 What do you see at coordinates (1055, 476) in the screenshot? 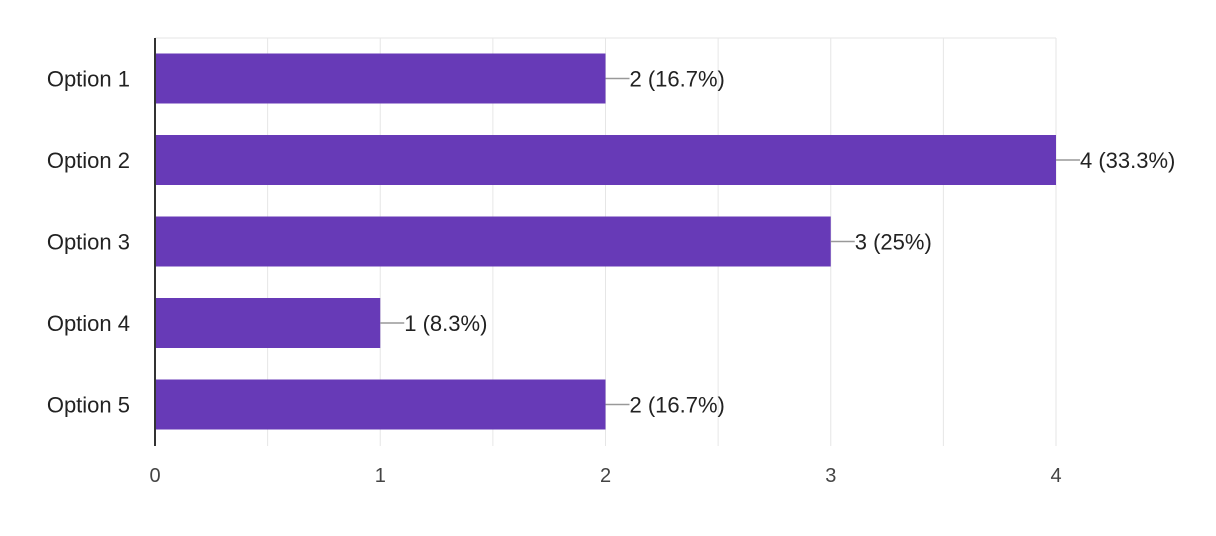
I see `x-tick-label-4: 4` at bounding box center [1055, 476].